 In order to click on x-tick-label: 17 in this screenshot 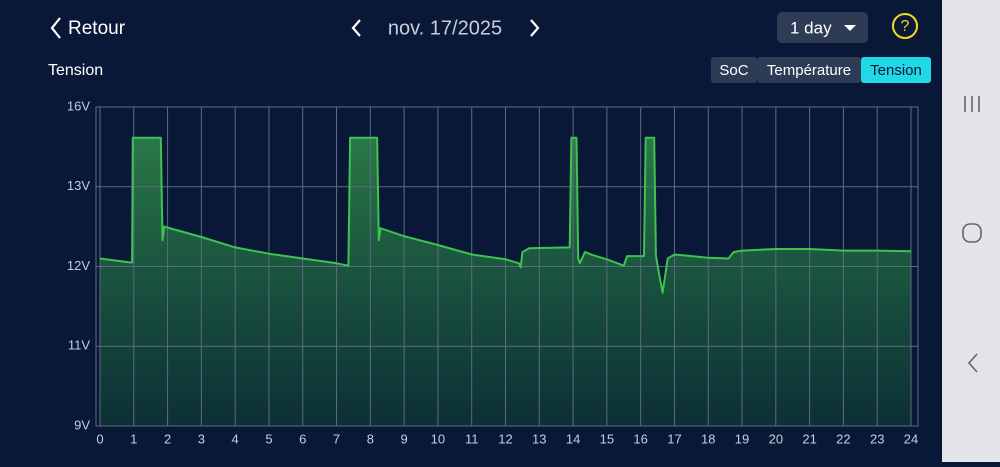, I will do `click(674, 438)`.